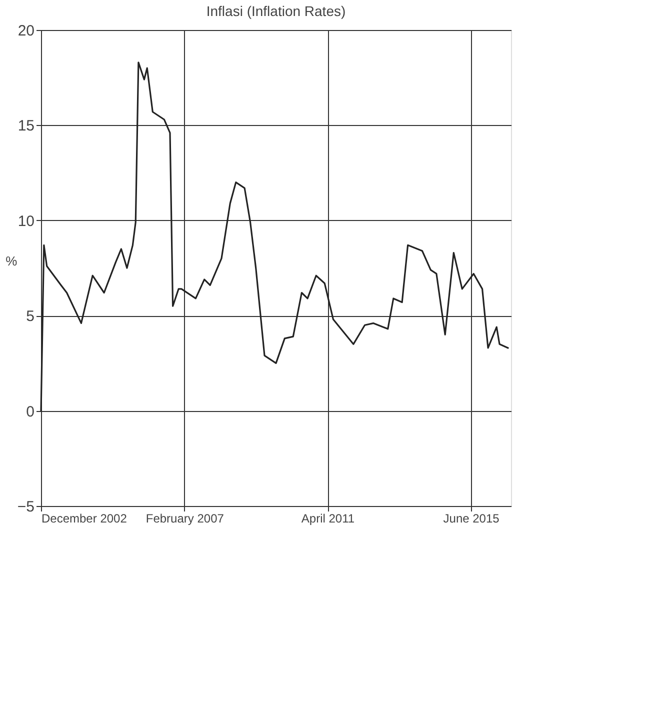  What do you see at coordinates (328, 519) in the screenshot?
I see `x-tick-label: April 2011` at bounding box center [328, 519].